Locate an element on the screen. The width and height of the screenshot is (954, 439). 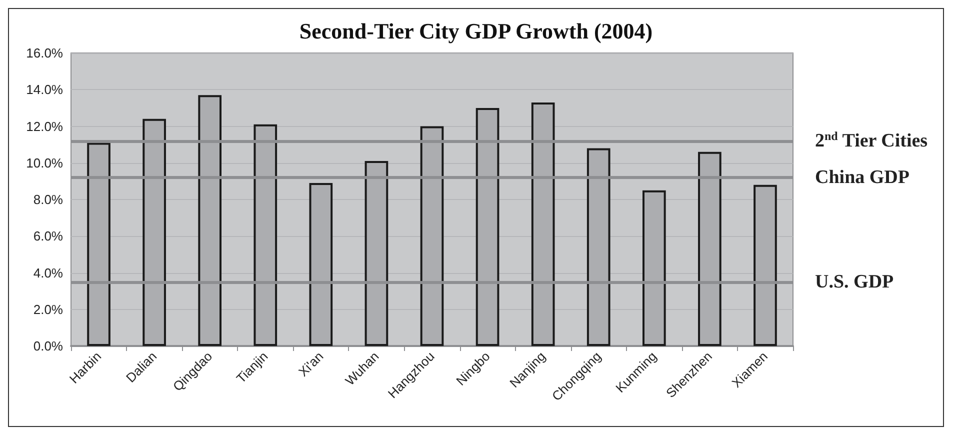
chart-title: Second-Tier City GDP Growth (2004) is located at coordinates (476, 31).